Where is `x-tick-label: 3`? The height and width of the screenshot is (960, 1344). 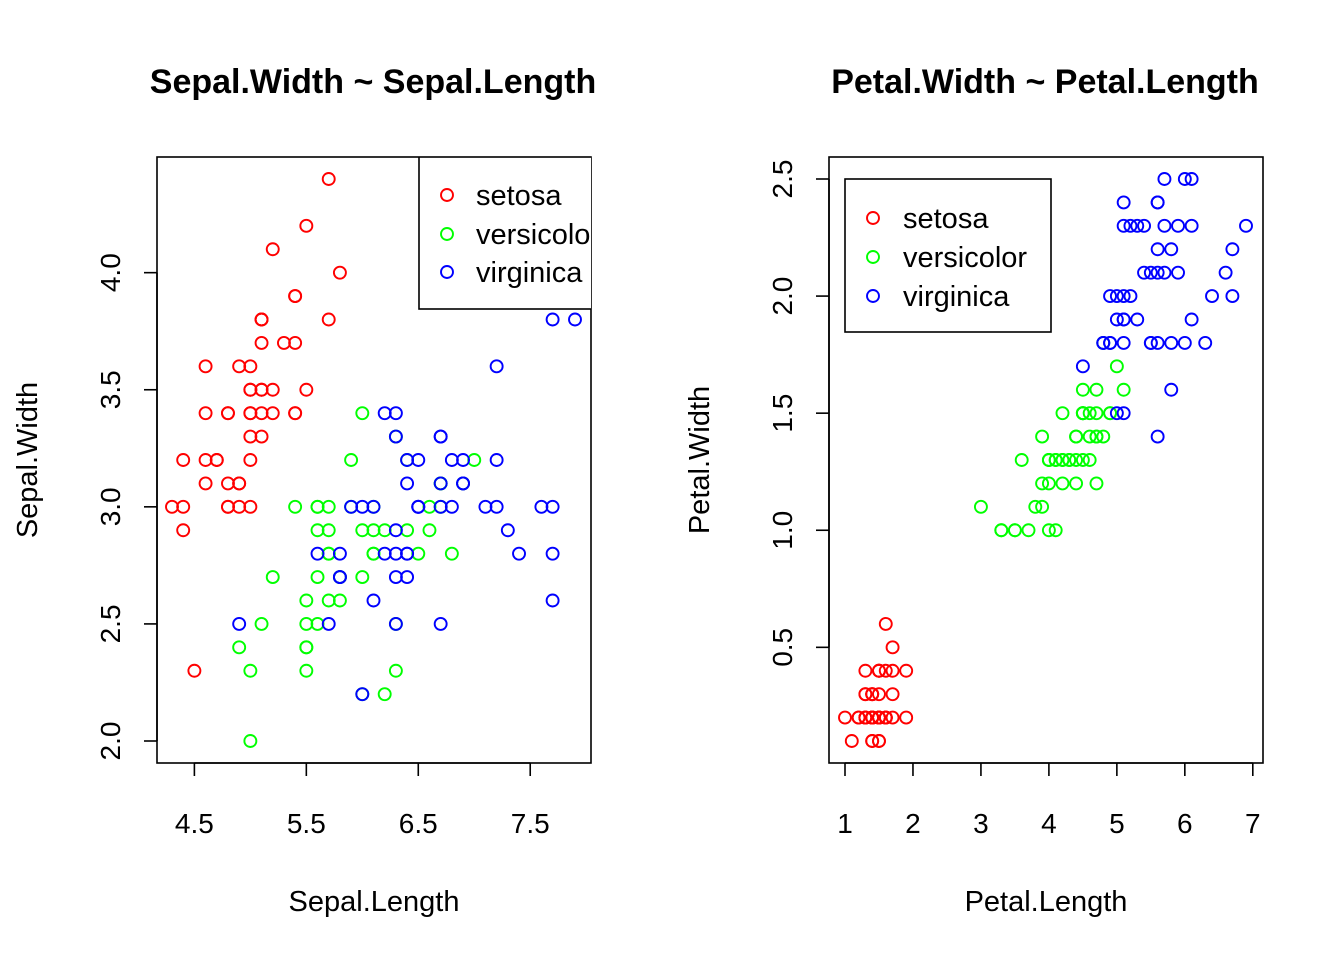 x-tick-label: 3 is located at coordinates (981, 823).